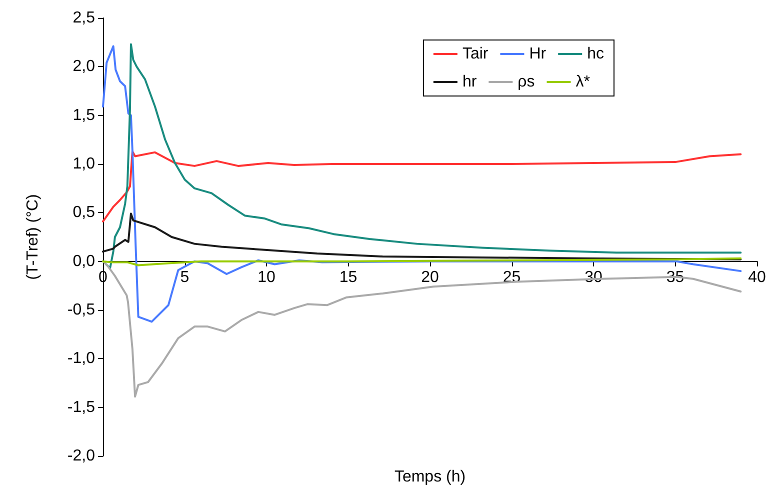 The width and height of the screenshot is (769, 495). I want to click on legend-label: Hr, so click(538, 54).